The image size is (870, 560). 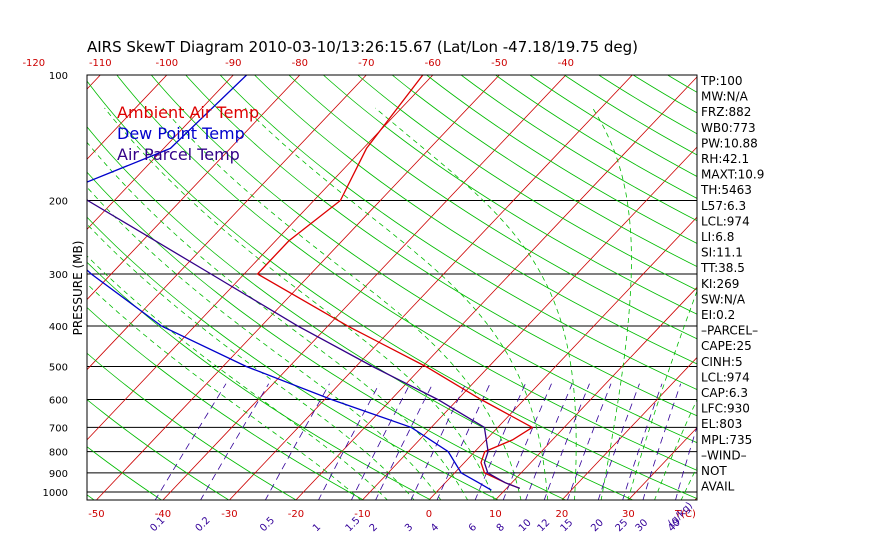 I want to click on y-axis-label: PRESSURE (MB), so click(x=78, y=288).